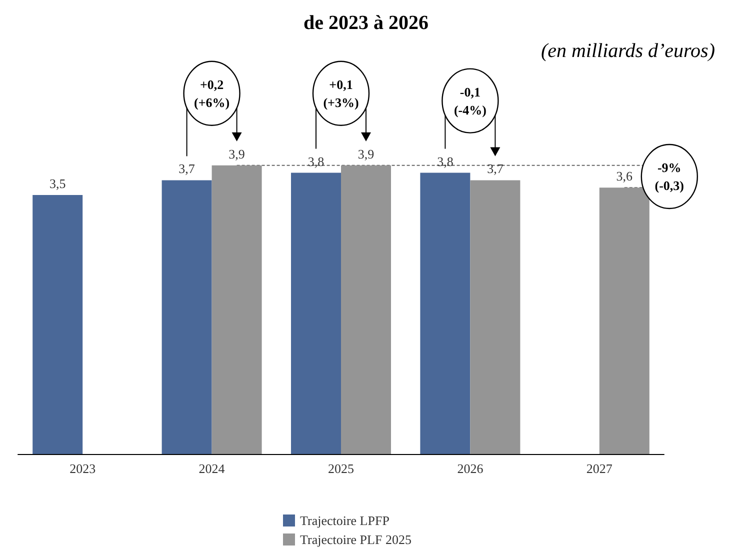  Describe the element at coordinates (341, 93) in the screenshot. I see `text: +0,1 (+3%)` at that location.